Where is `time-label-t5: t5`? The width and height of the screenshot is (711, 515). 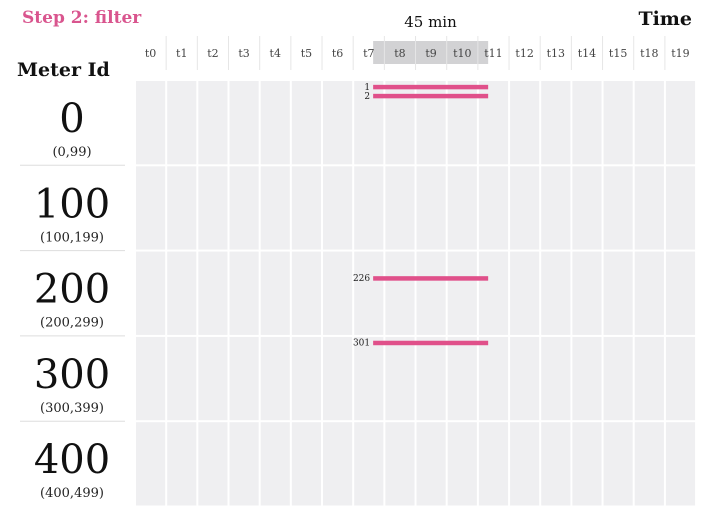 time-label-t5: t5 is located at coordinates (306, 53).